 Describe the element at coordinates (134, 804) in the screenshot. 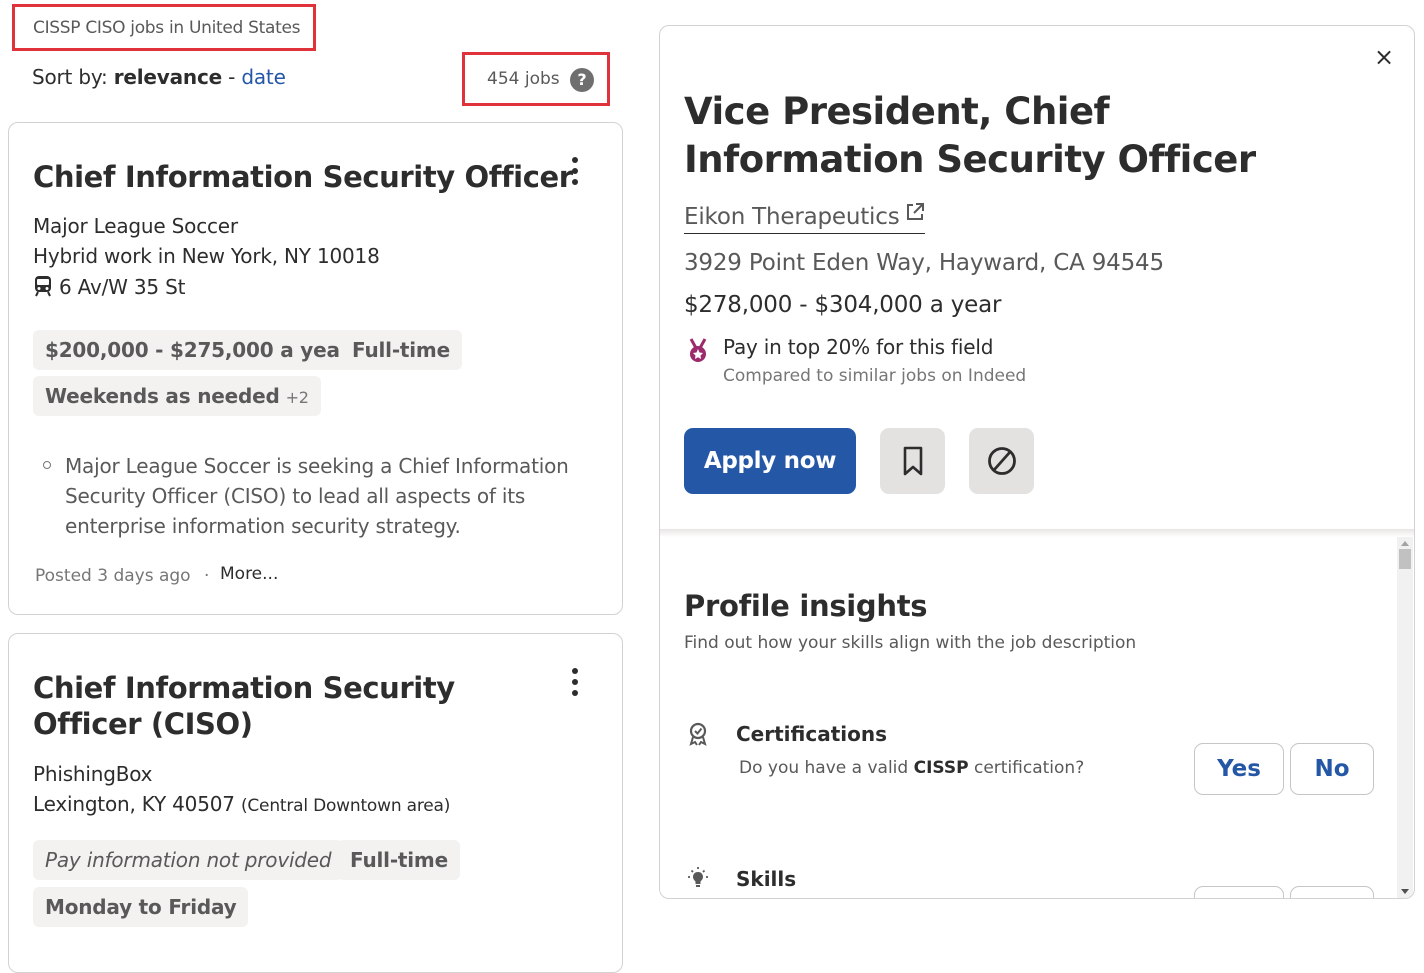

I see `job-location-text: Lexington, KY 40507` at that location.